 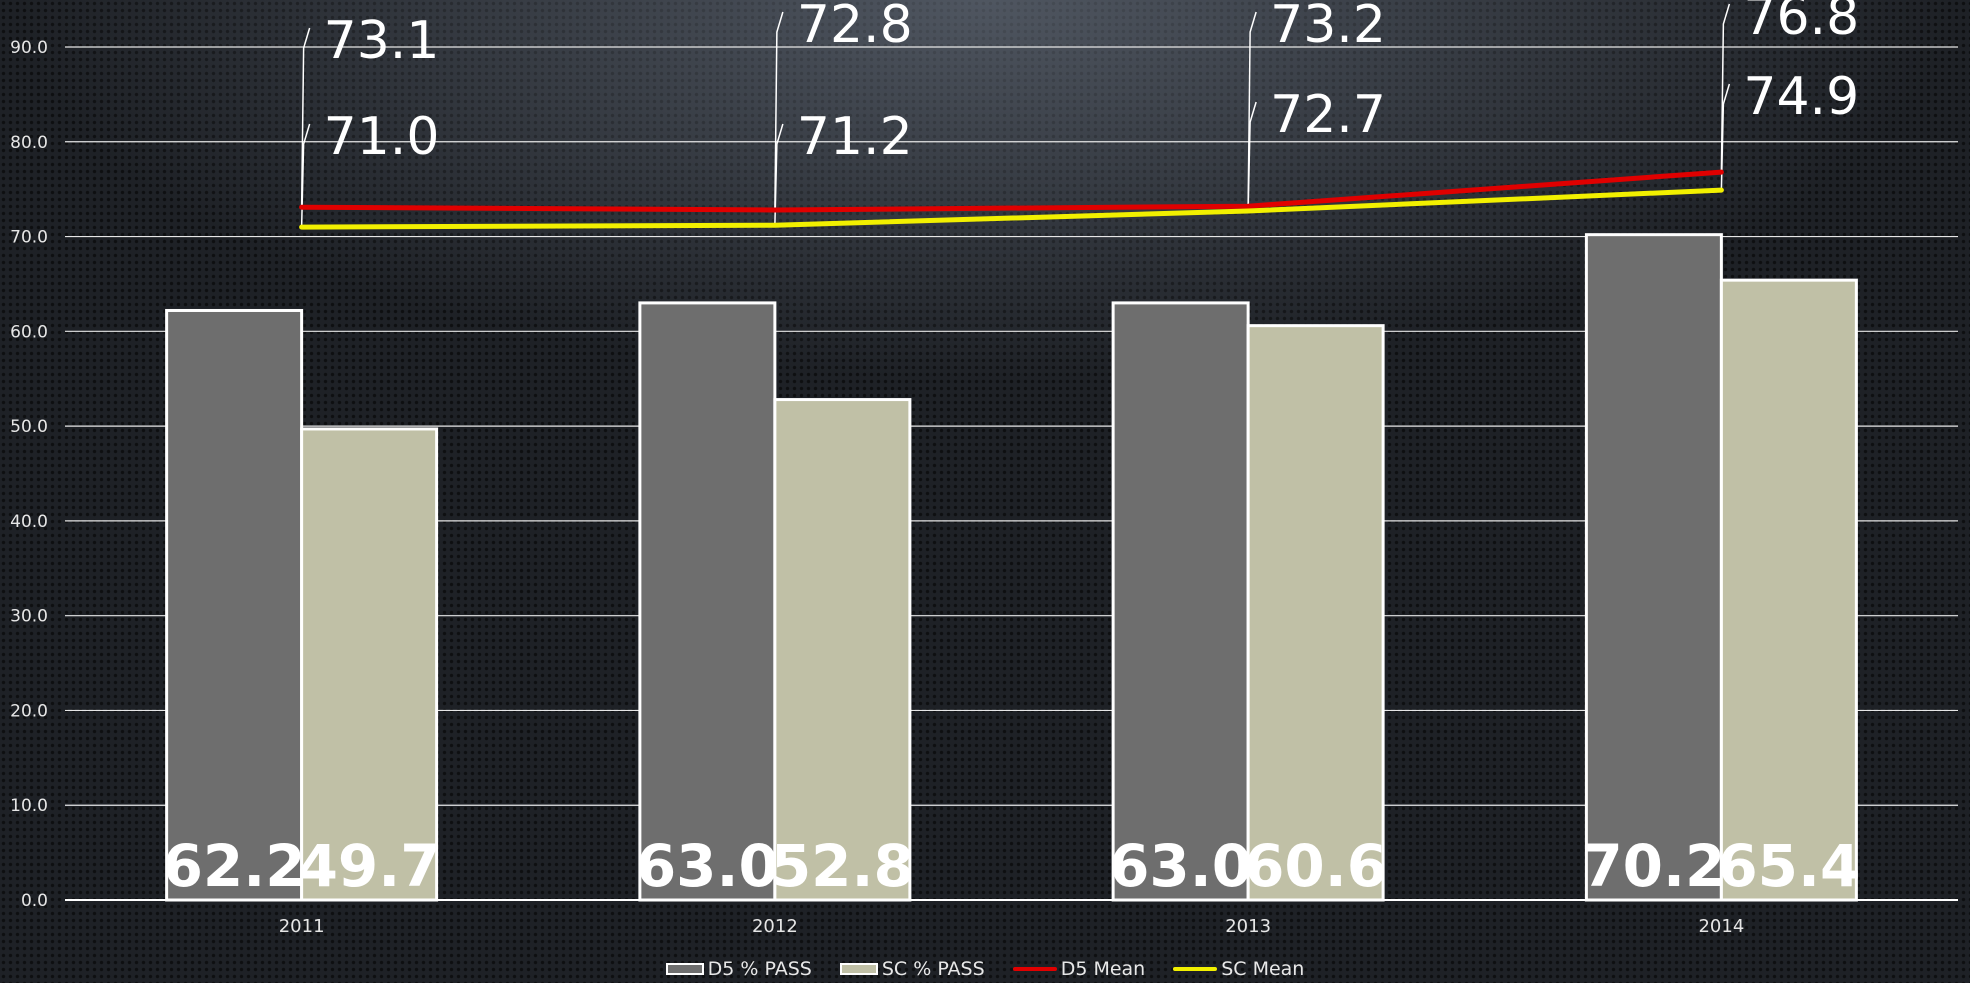 What do you see at coordinates (369, 866) in the screenshot?
I see `bar-data-label: 49.7` at bounding box center [369, 866].